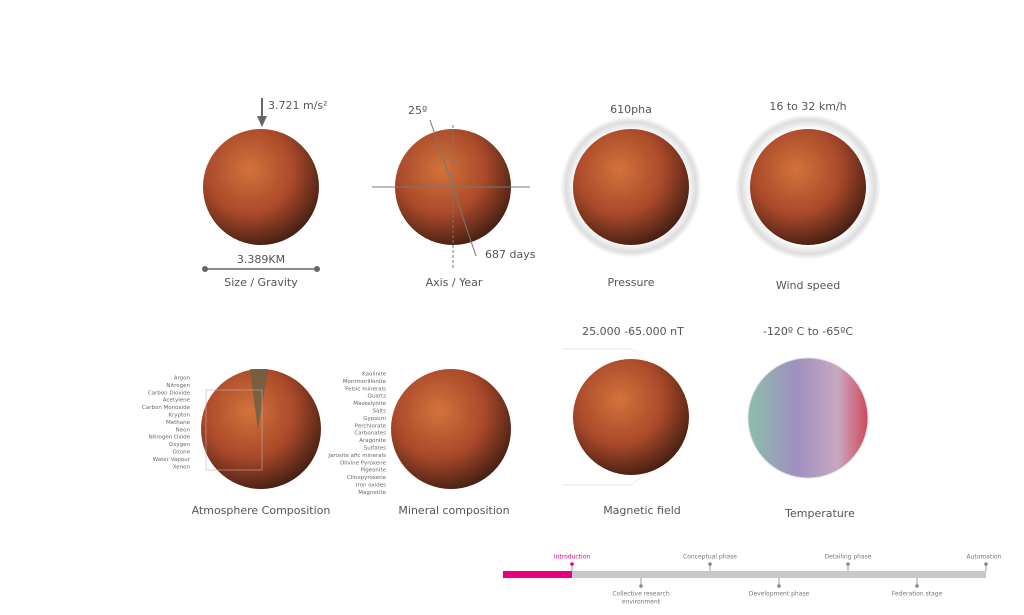 This screenshot has width=1024, height=615. Describe the element at coordinates (917, 594) in the screenshot. I see `stage: Federation stage` at that location.